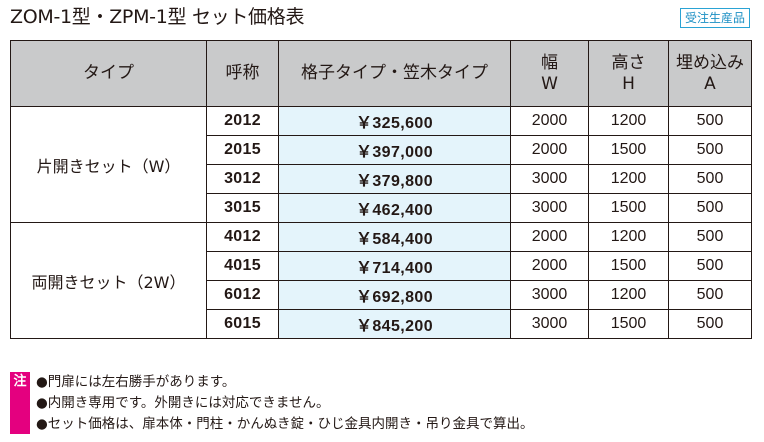 Image resolution: width=764 pixels, height=442 pixels. What do you see at coordinates (394, 121) in the screenshot?
I see `price-cell: ￥325,600` at bounding box center [394, 121].